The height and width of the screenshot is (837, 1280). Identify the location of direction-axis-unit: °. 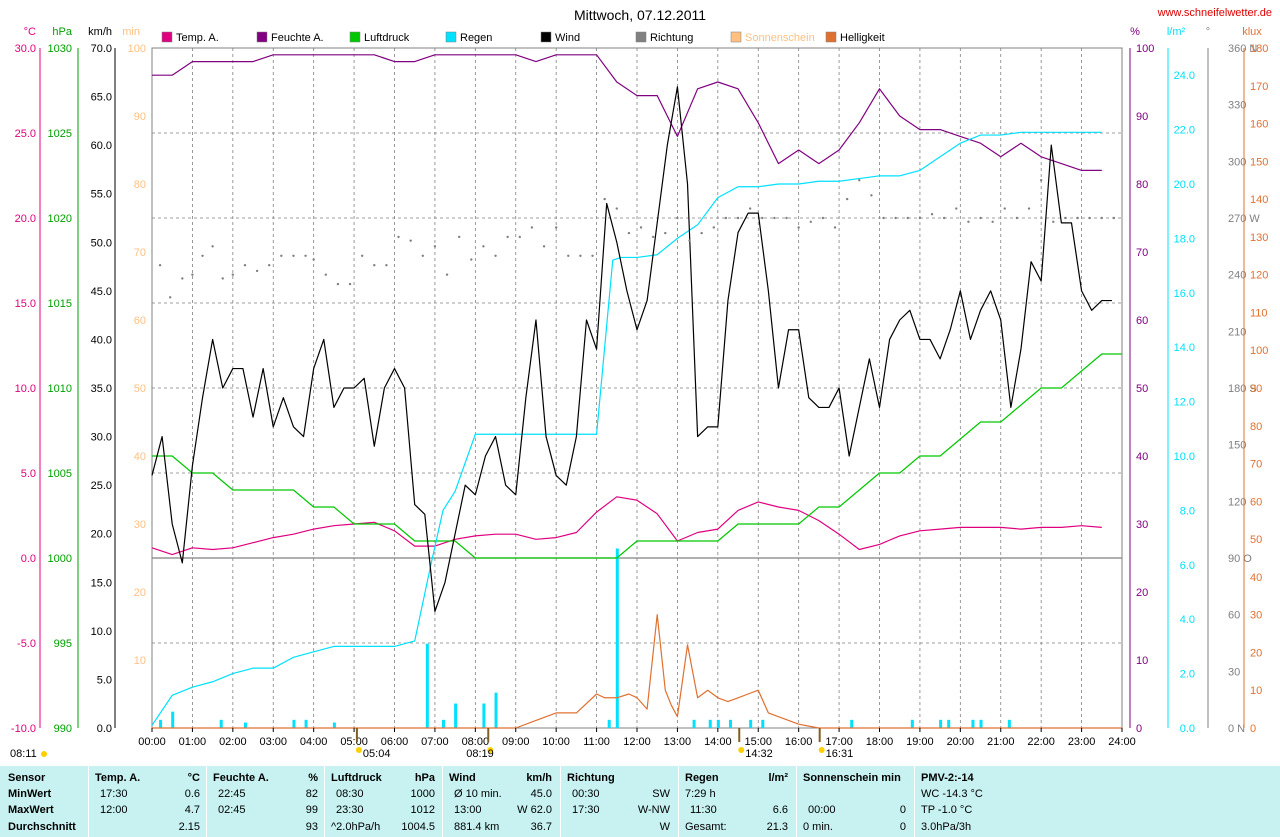
(1208, 32).